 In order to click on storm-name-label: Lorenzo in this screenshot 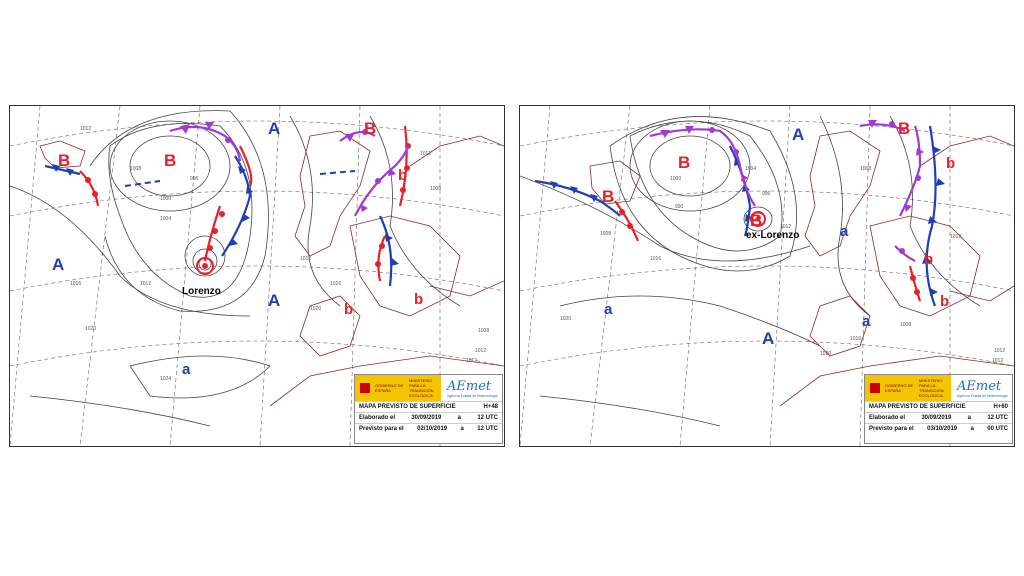, I will do `click(201, 291)`.